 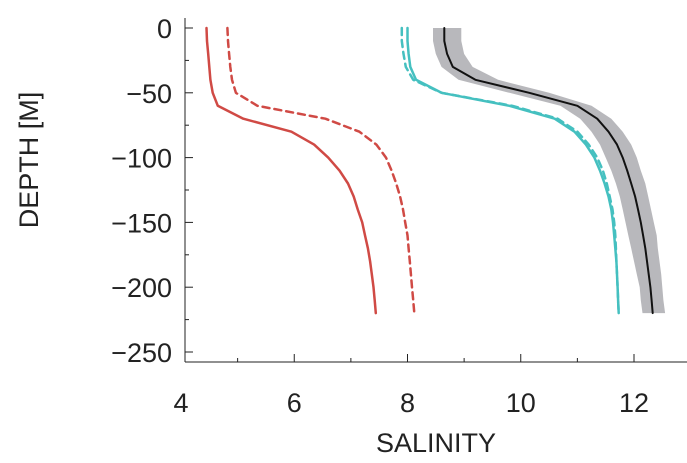 I want to click on y-tick-label: −150, so click(x=141, y=223).